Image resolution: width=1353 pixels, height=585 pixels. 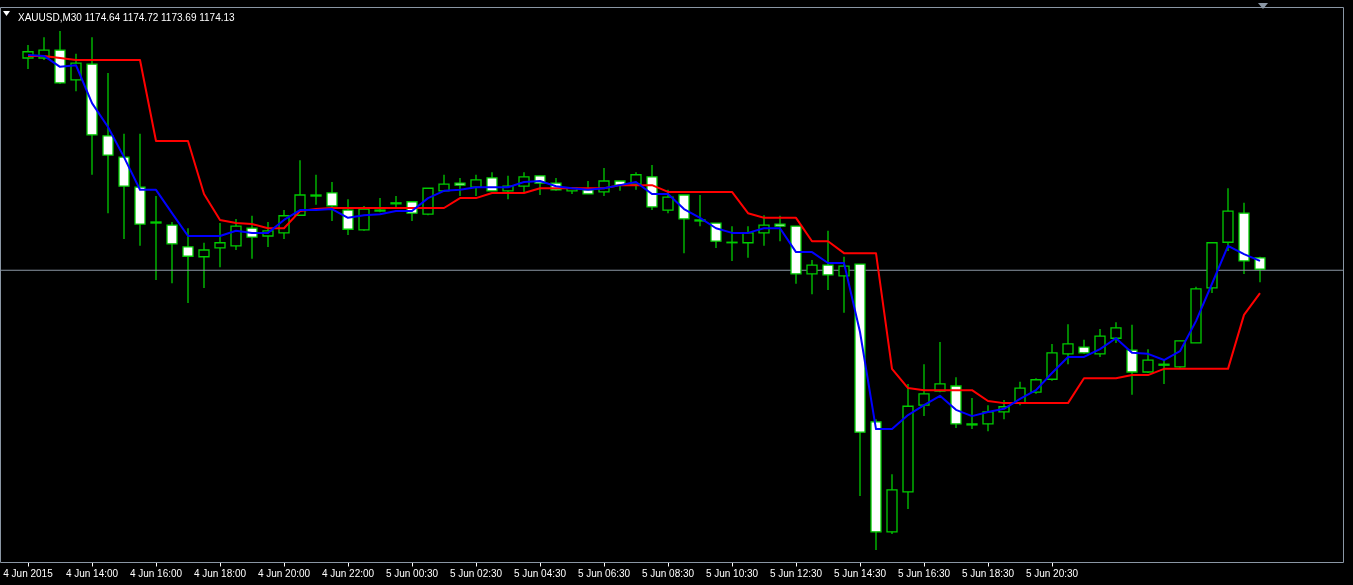 What do you see at coordinates (127, 17) in the screenshot?
I see `chart-title: XAUUSD,M30 1174.64 1174.72 1173.69 1174.13` at bounding box center [127, 17].